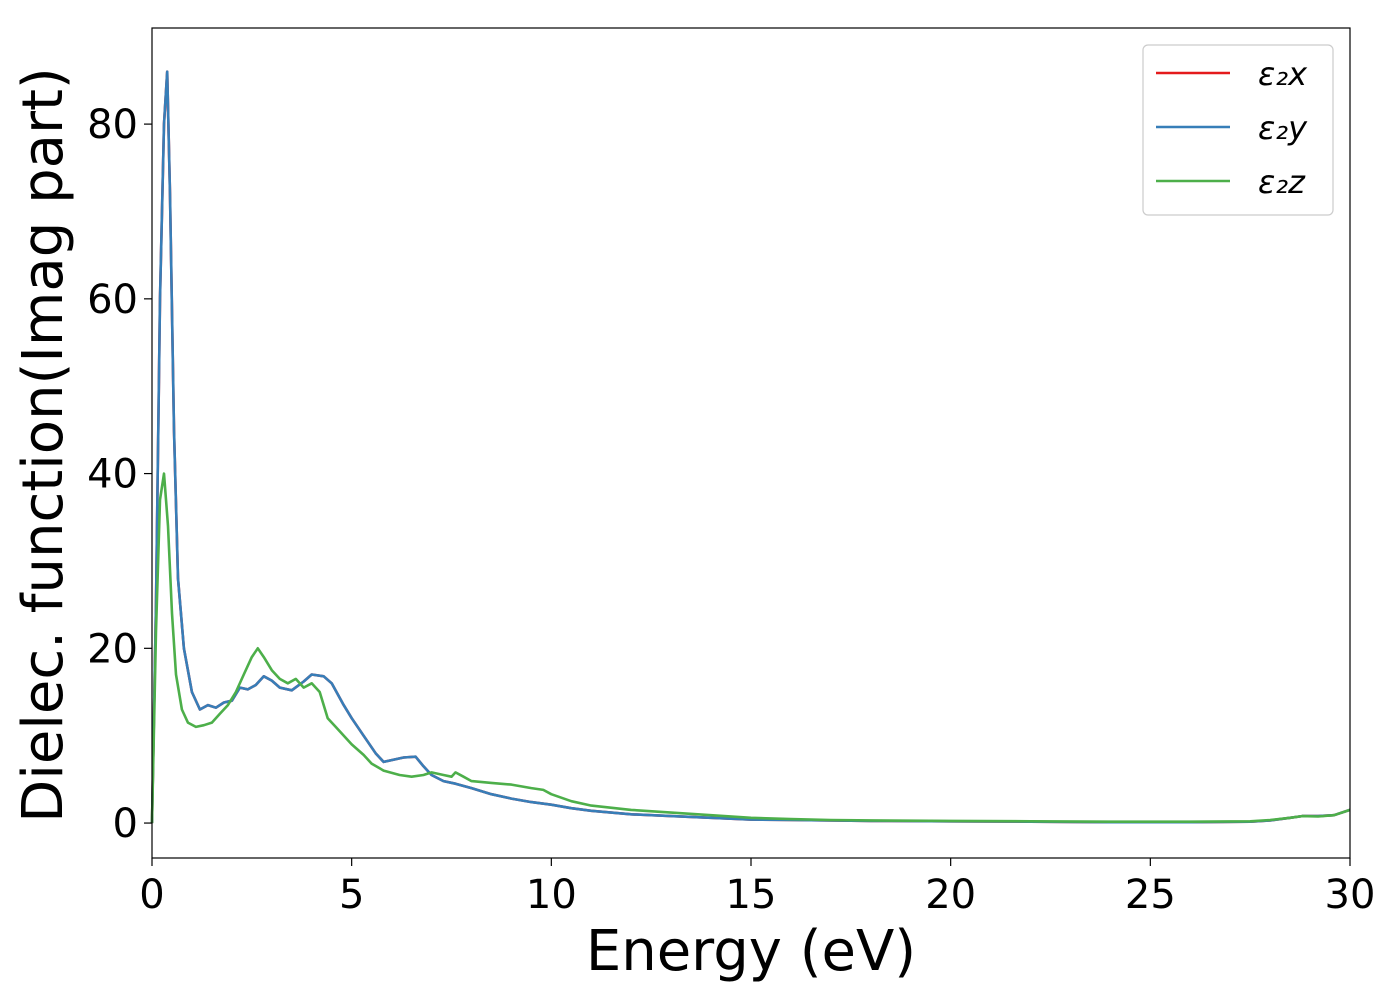  Describe the element at coordinates (751, 895) in the screenshot. I see `x-tick-label: 15` at that location.